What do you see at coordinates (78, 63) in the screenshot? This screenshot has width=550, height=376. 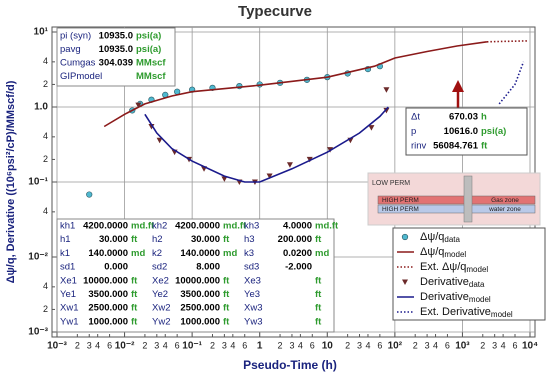 I see `info-label: Cumgas` at bounding box center [78, 63].